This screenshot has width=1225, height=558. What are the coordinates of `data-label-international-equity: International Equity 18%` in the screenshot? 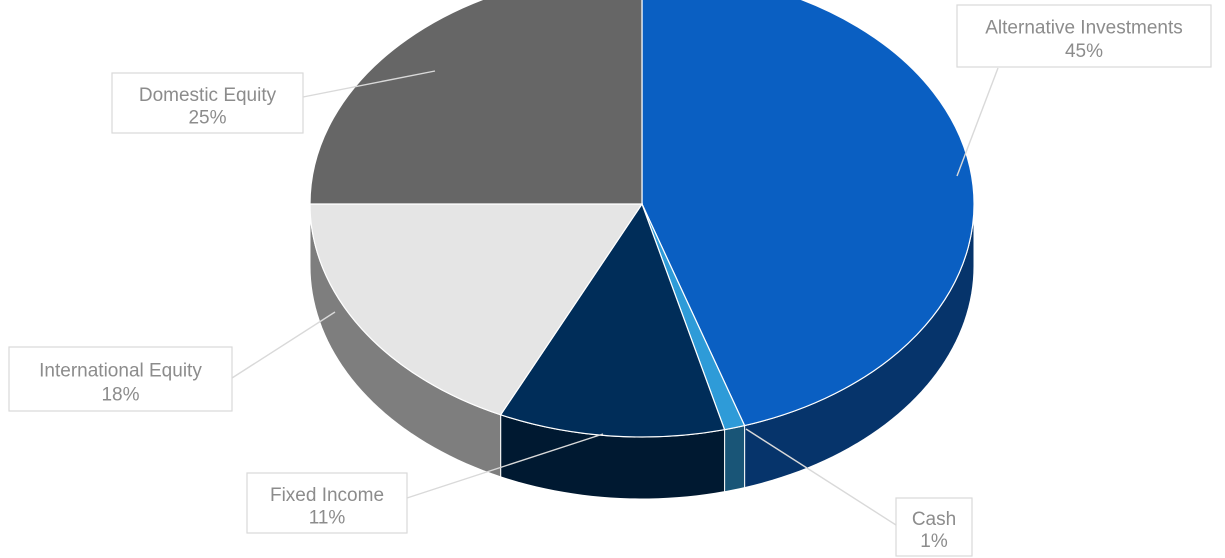 It's located at (120, 379).